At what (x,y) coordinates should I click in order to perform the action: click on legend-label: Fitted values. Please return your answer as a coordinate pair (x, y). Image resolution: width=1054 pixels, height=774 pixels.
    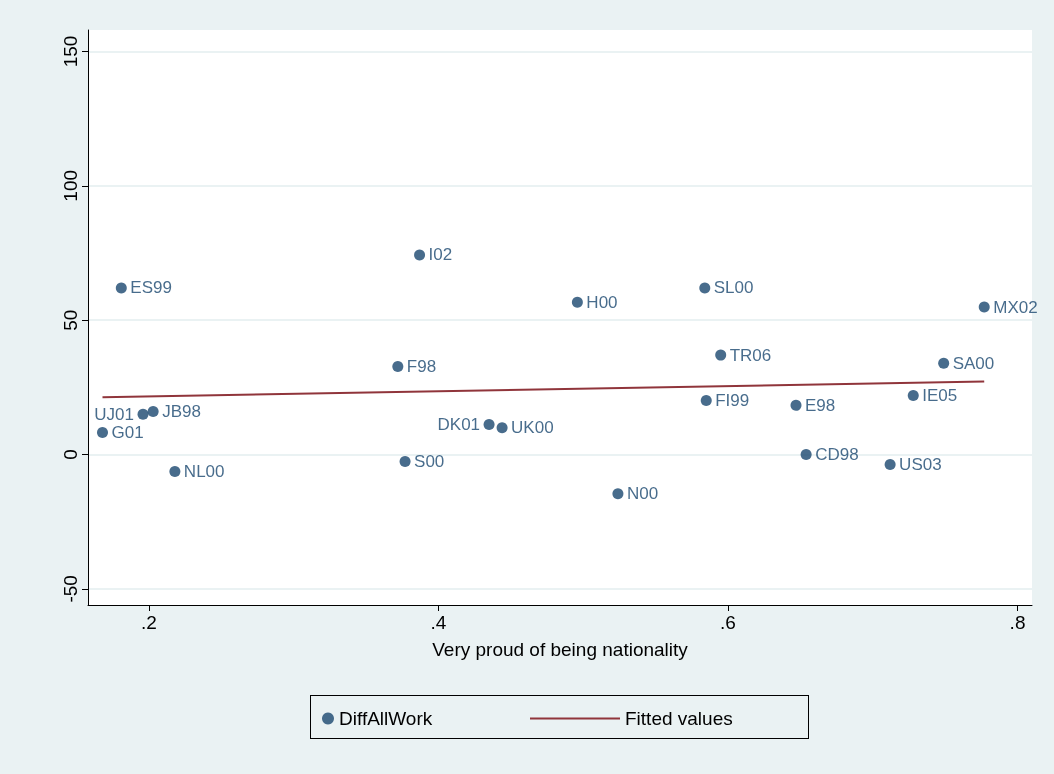
    Looking at the image, I should click on (679, 718).